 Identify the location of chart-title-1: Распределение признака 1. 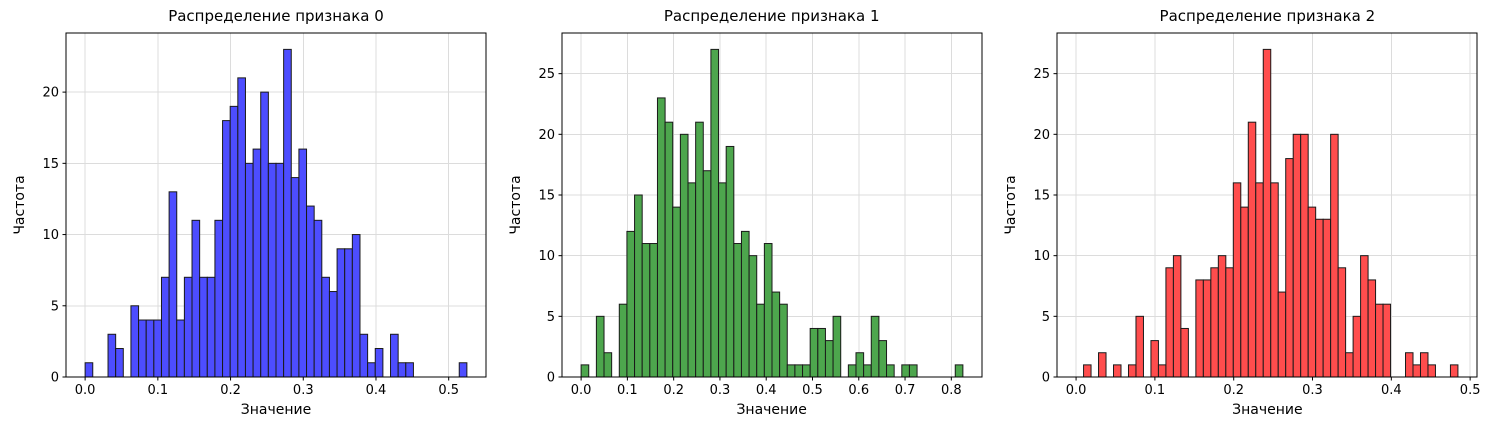
(771, 16).